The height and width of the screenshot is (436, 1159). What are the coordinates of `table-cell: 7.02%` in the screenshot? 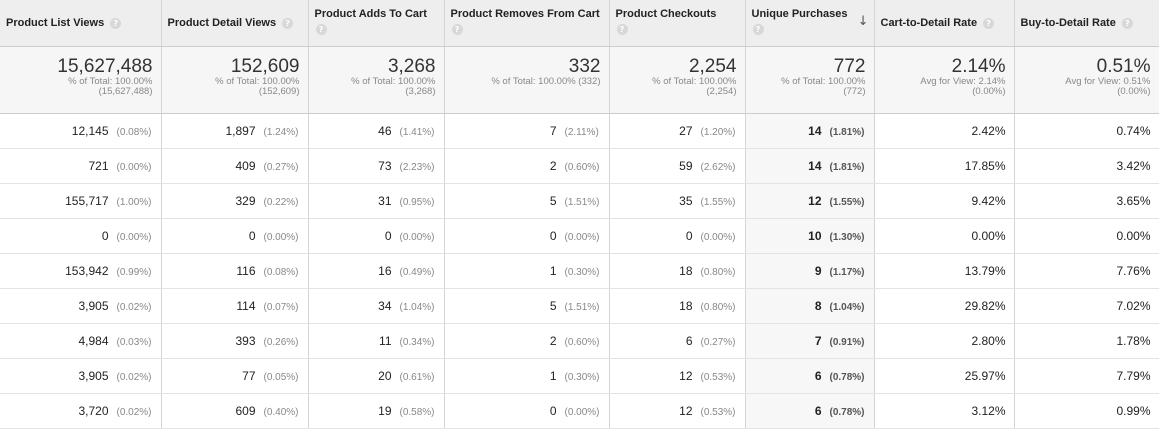 It's located at (1086, 306).